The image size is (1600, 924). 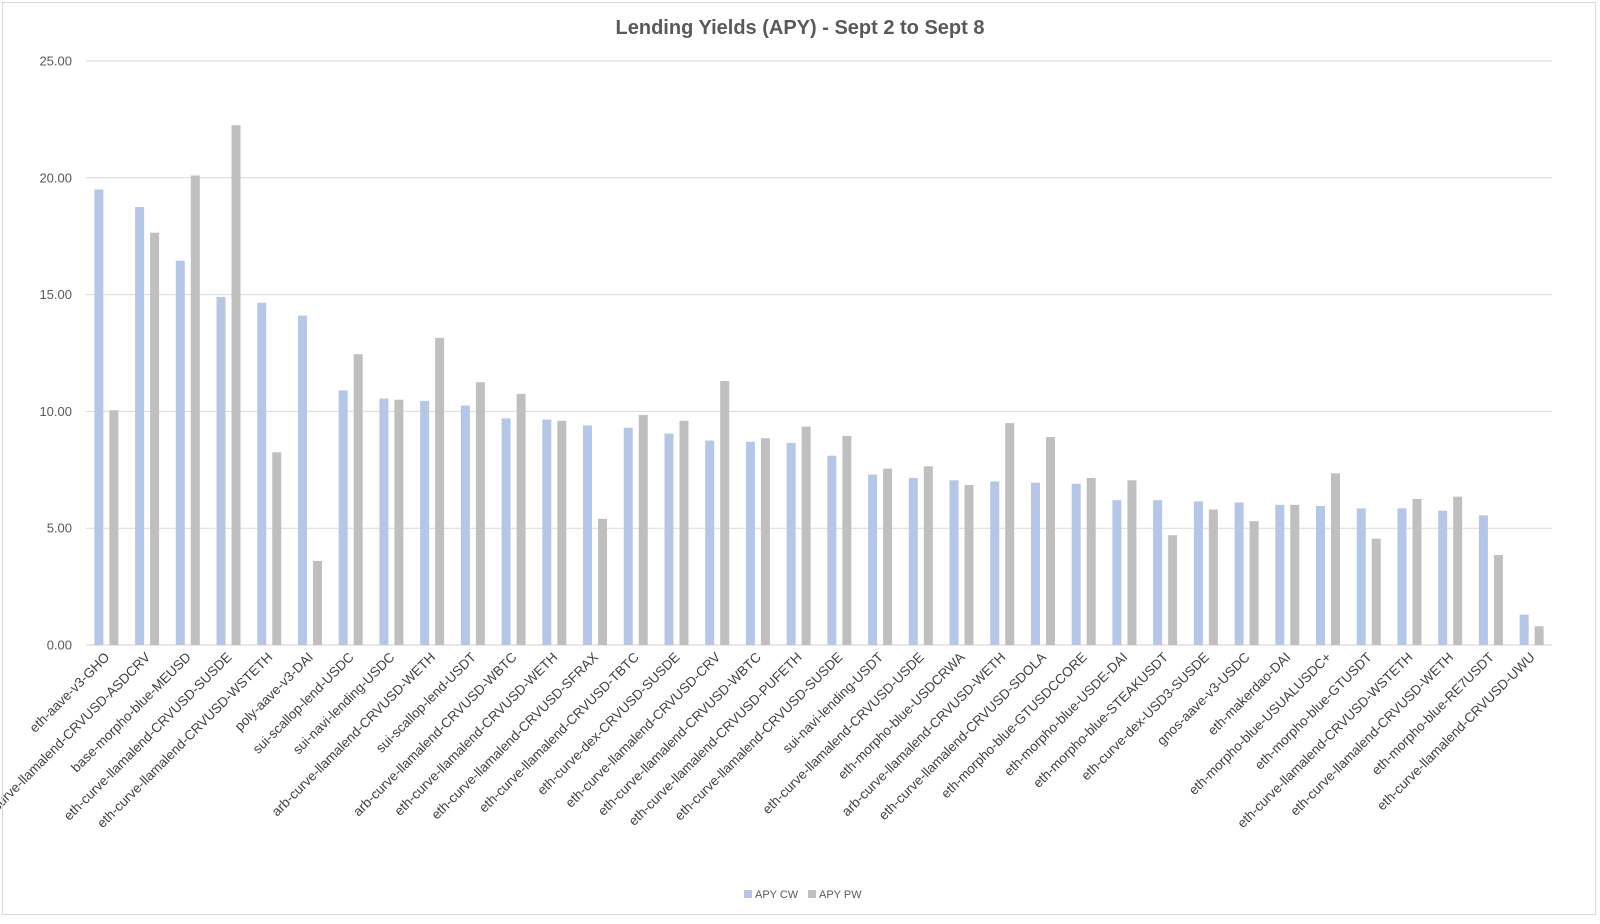 I want to click on y-tick-label: 5.00, so click(x=59, y=528).